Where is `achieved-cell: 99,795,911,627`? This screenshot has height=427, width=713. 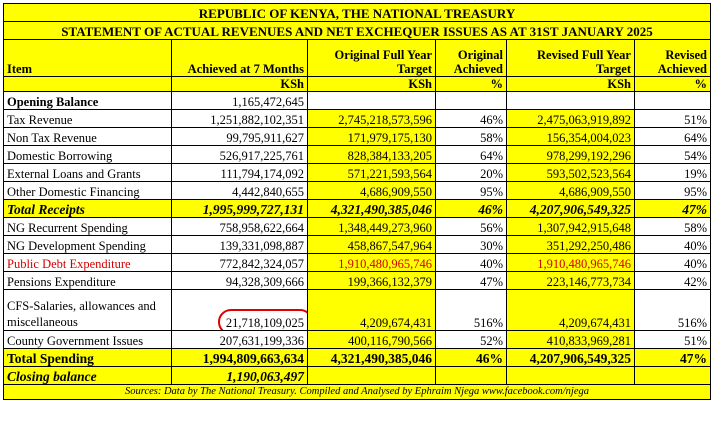
achieved-cell: 99,795,911,627 is located at coordinates (239, 136).